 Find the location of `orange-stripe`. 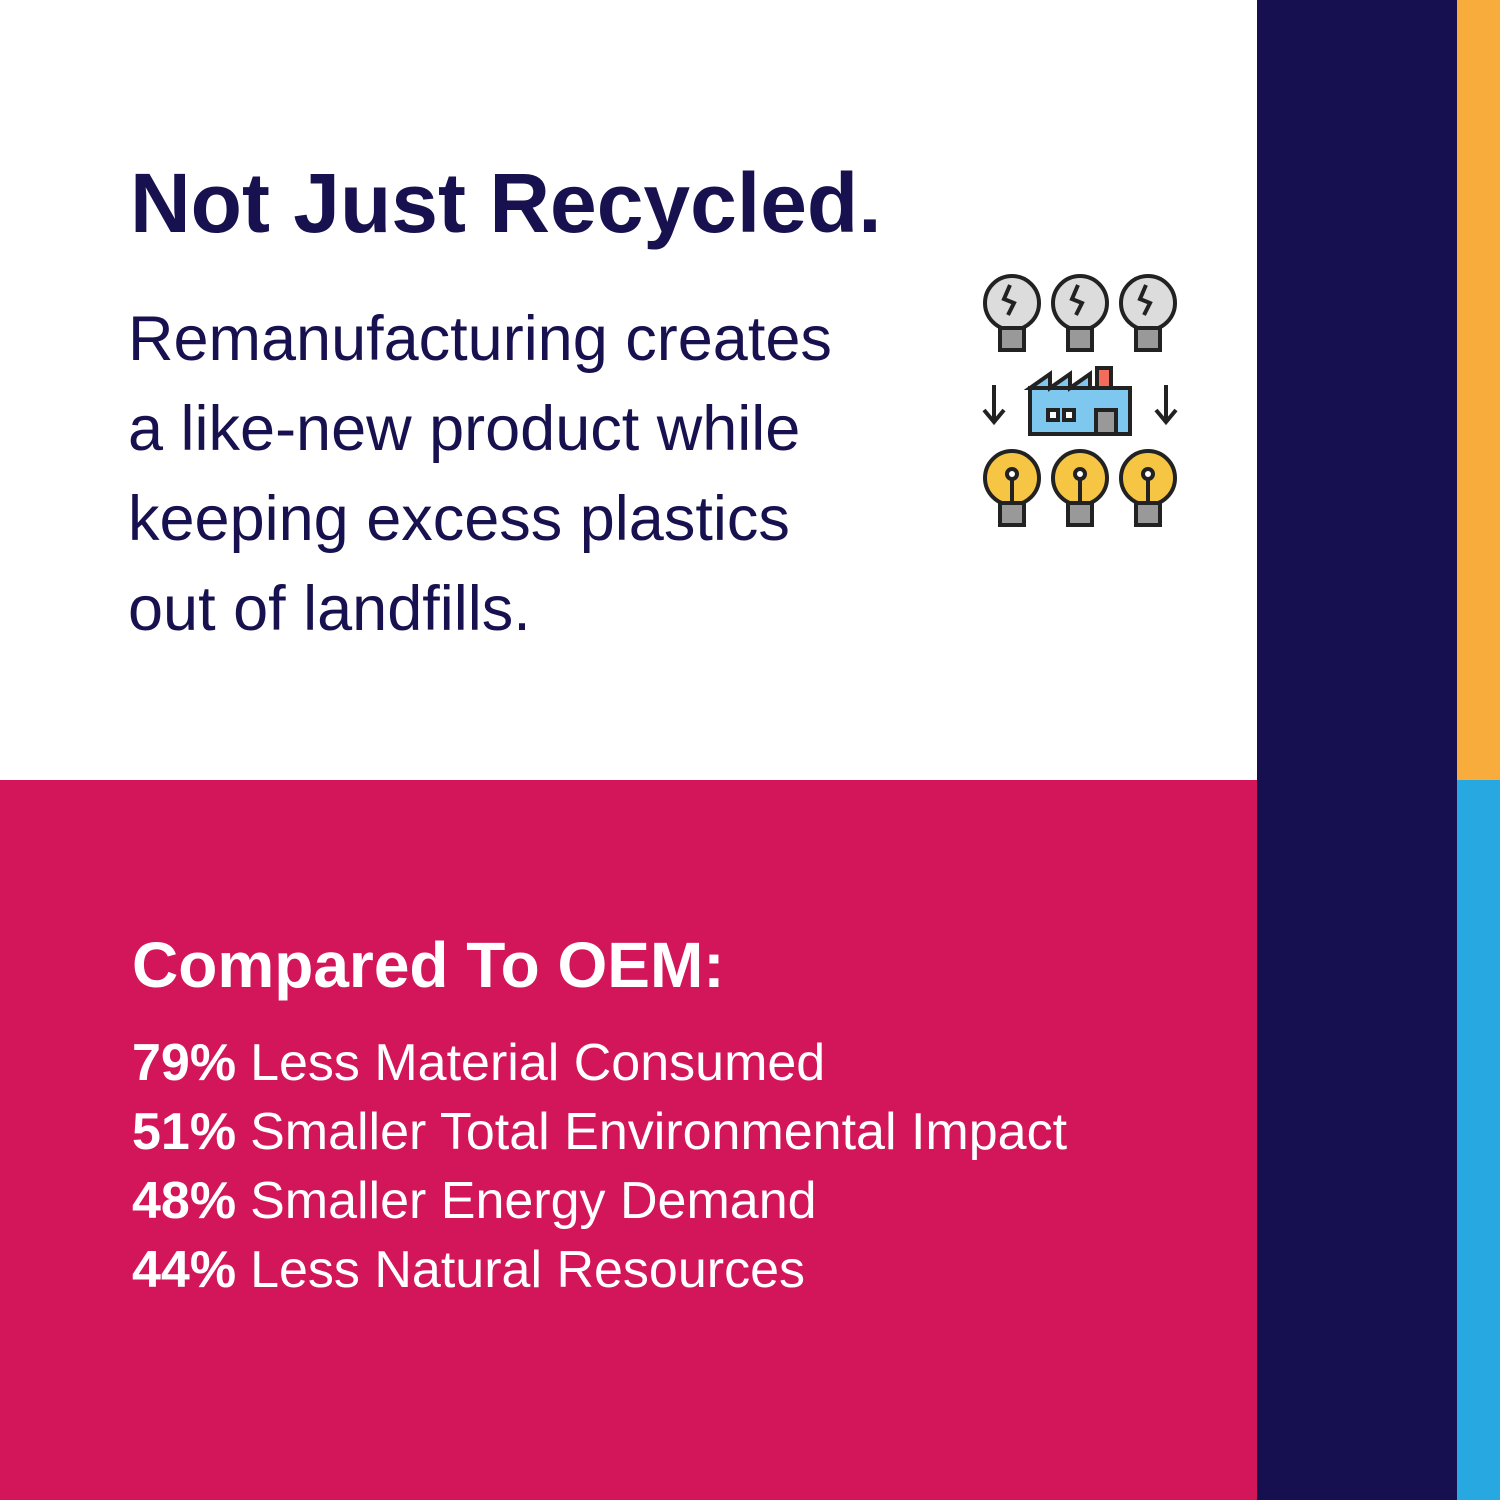

orange-stripe is located at coordinates (1478, 390).